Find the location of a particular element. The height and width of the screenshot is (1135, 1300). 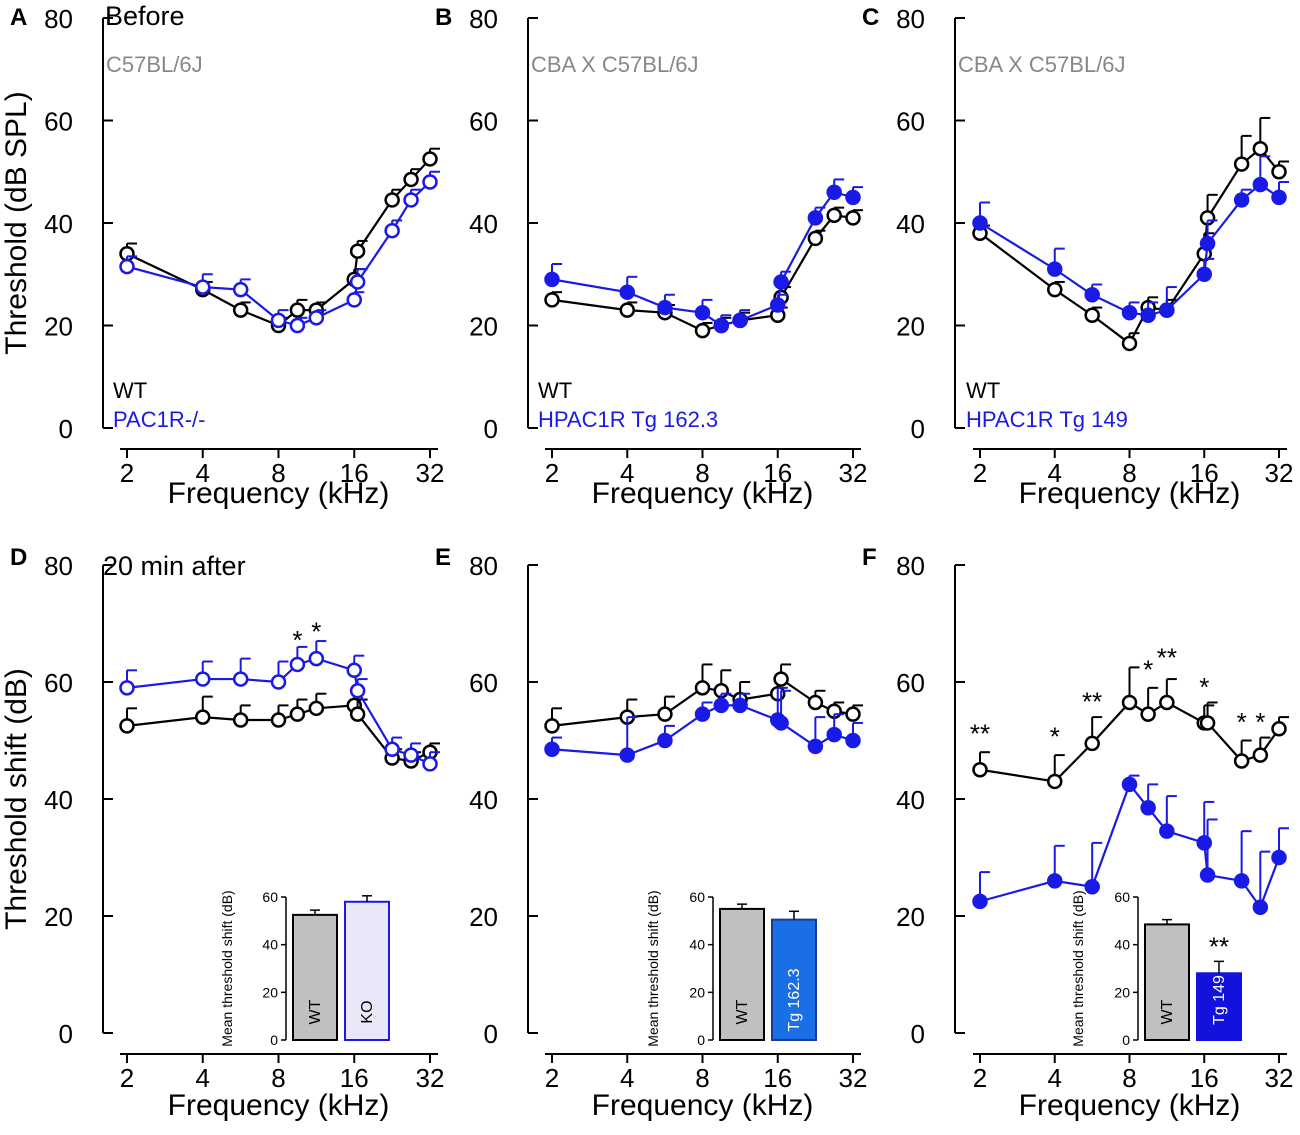

inset-bar-label: KO is located at coordinates (367, 1011).